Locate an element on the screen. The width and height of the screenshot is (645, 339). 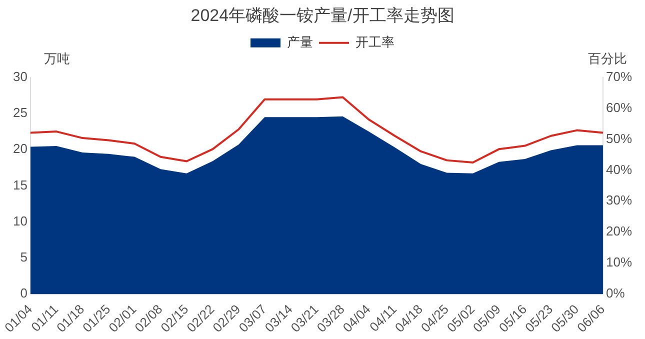
y-tick-label: 30 is located at coordinates (20, 76).